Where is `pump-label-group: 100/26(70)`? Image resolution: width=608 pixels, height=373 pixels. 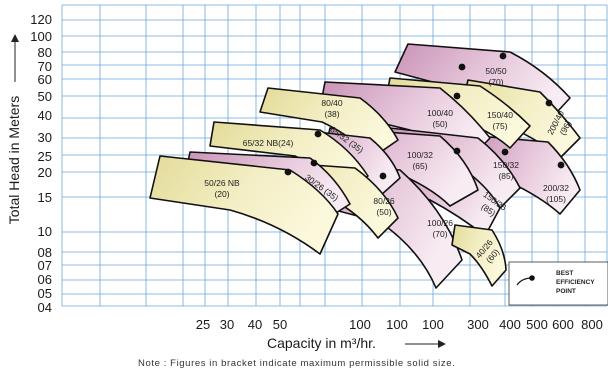 pump-label-group: 100/26(70) is located at coordinates (440, 228).